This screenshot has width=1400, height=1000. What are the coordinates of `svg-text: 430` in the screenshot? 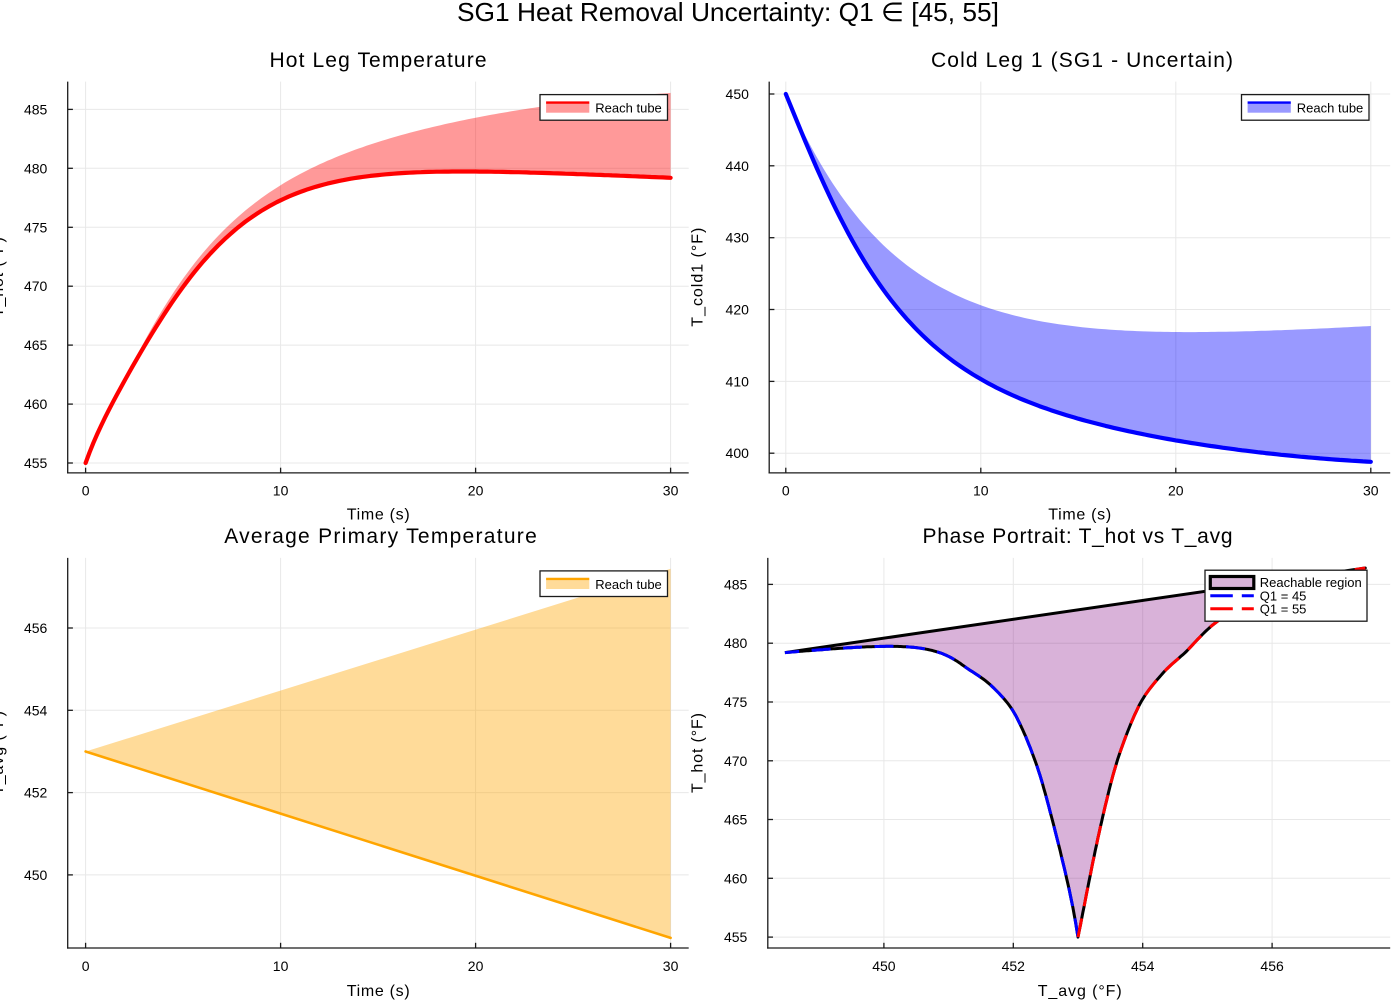 It's located at (738, 238).